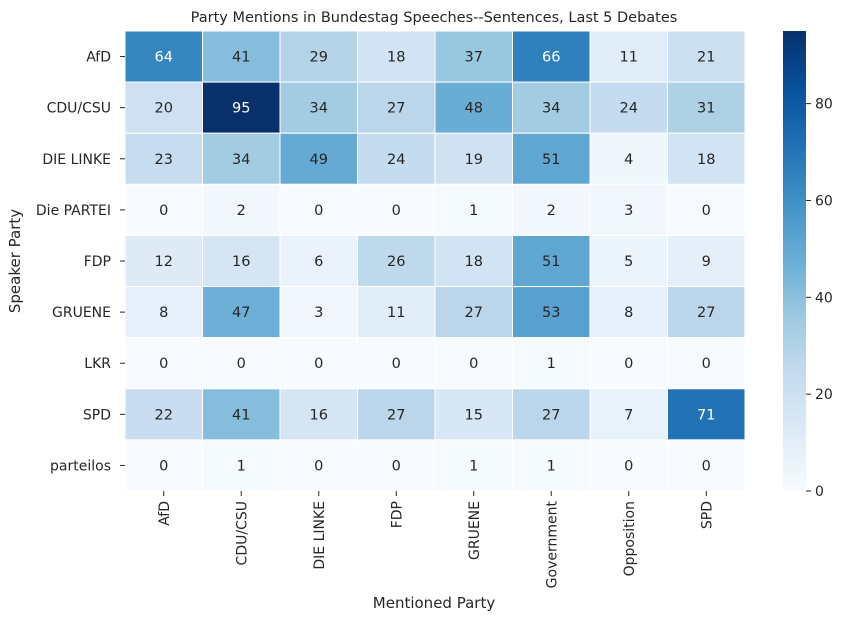 The width and height of the screenshot is (846, 620). Describe the element at coordinates (97, 364) in the screenshot. I see `y-tick-label: LKR` at that location.